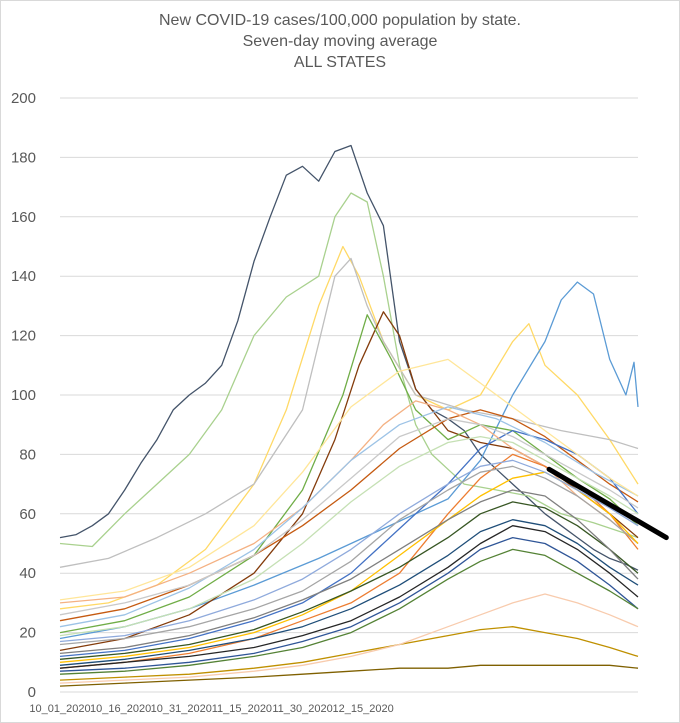 This screenshot has height=723, width=680. Describe the element at coordinates (23, 157) in the screenshot. I see `y-tick-label: 180` at that location.